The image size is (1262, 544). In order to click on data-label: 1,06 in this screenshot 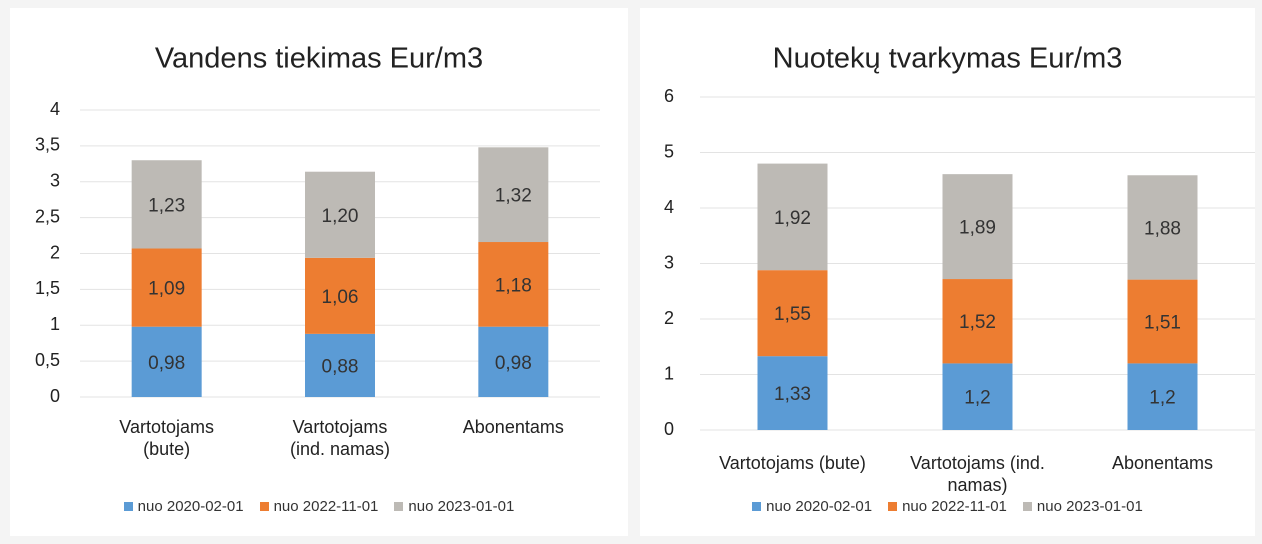, I will do `click(340, 297)`.